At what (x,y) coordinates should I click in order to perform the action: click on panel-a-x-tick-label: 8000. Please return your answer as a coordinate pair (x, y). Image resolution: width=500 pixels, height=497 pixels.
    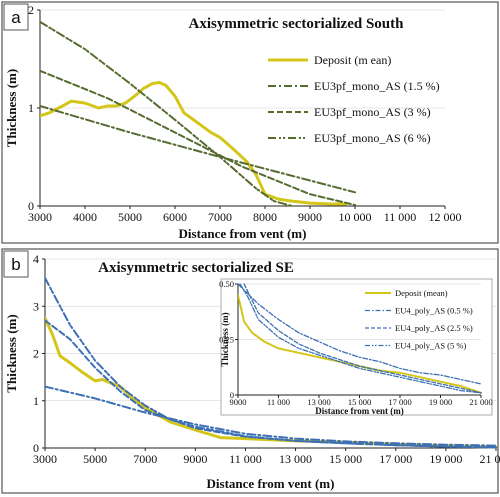
    Looking at the image, I should click on (265, 217).